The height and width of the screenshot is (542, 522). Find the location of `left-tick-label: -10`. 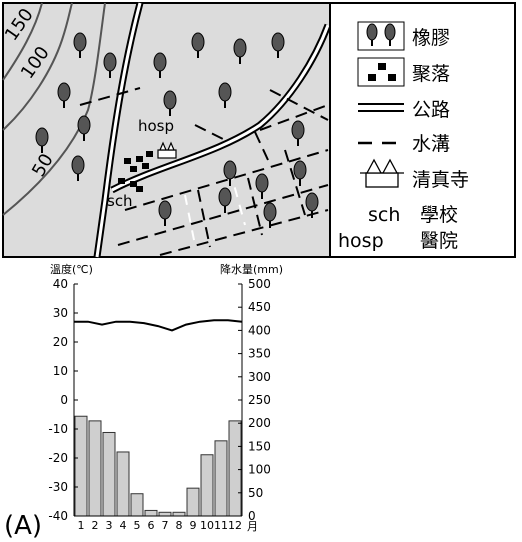

left-tick-label: -10 is located at coordinates (58, 429).